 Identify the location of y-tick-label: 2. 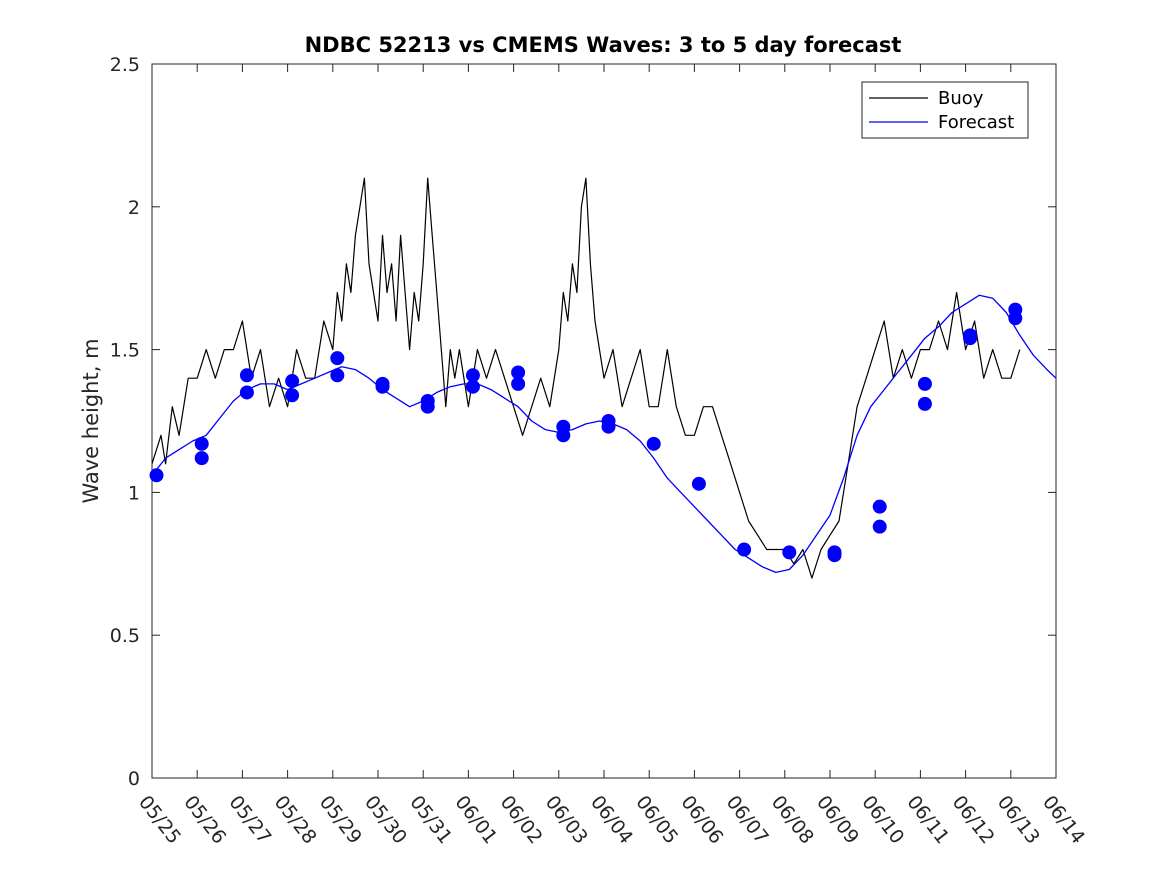
(134, 208).